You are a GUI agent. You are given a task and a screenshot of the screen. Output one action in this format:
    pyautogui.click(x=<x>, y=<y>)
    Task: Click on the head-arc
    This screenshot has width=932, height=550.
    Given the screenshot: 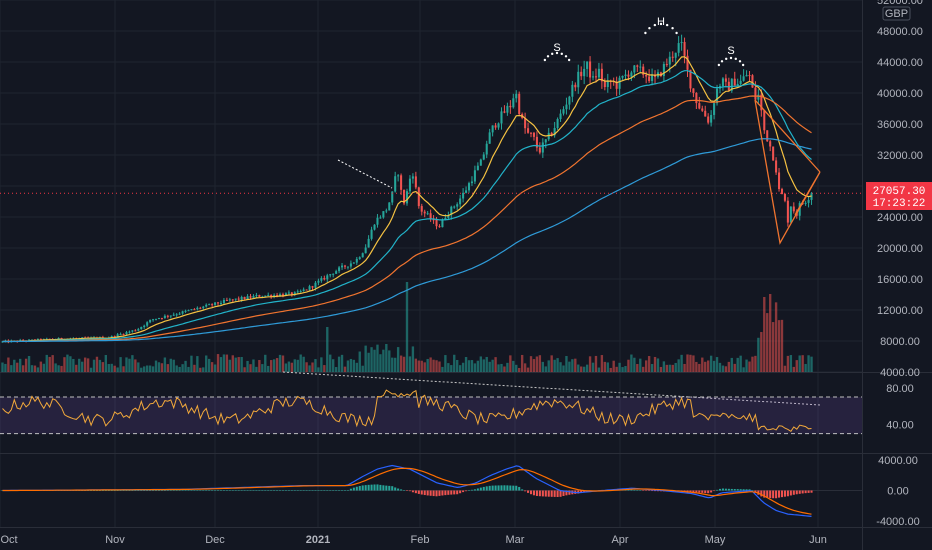 What is the action you would take?
    pyautogui.click(x=667, y=25)
    